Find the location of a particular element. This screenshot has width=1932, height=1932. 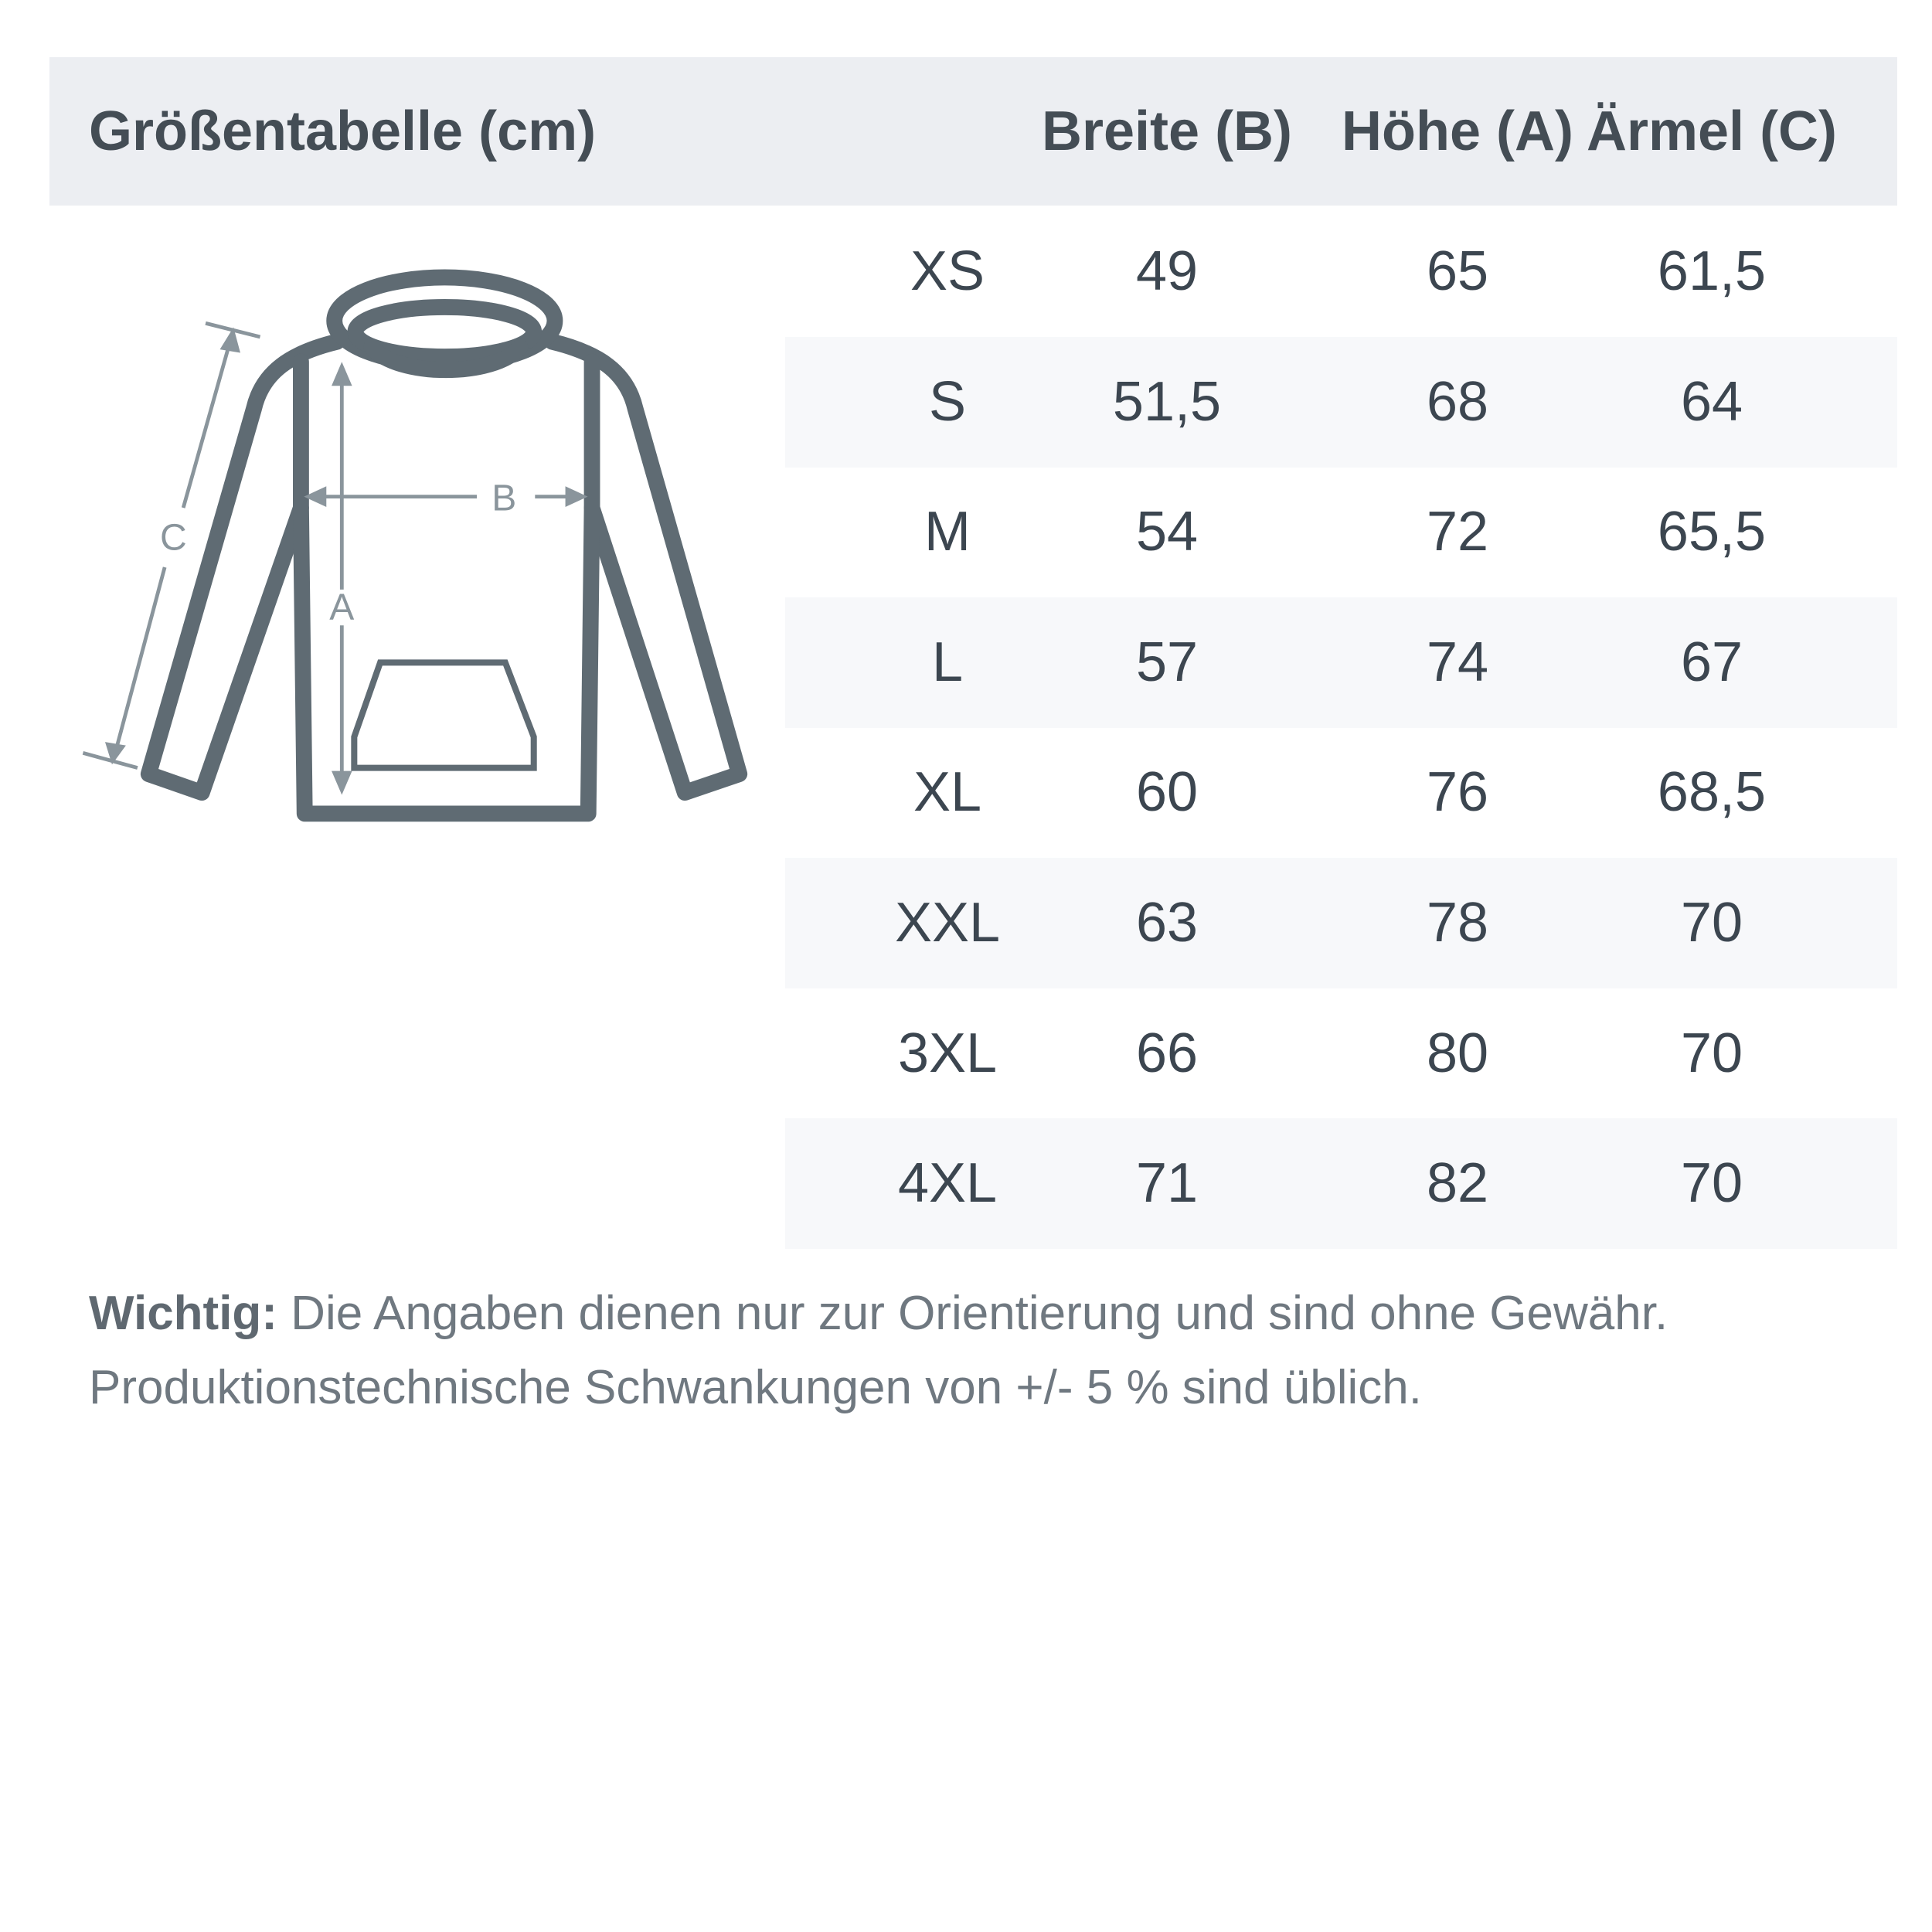

pocket-icon is located at coordinates (444, 715).